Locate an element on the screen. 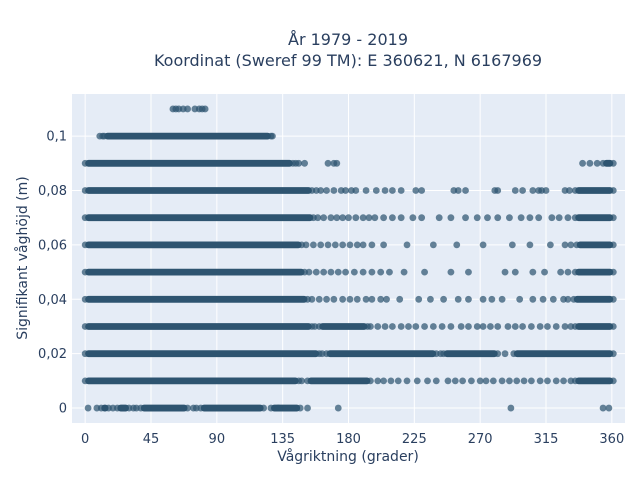 This screenshot has width=640, height=484. x-tick-label: 225 is located at coordinates (414, 439).